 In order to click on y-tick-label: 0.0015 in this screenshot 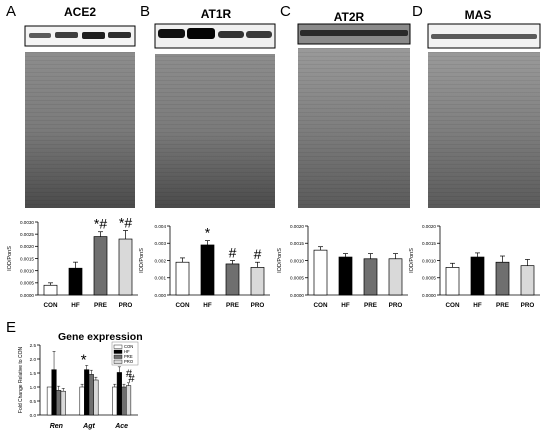, I will do `click(27, 258)`.